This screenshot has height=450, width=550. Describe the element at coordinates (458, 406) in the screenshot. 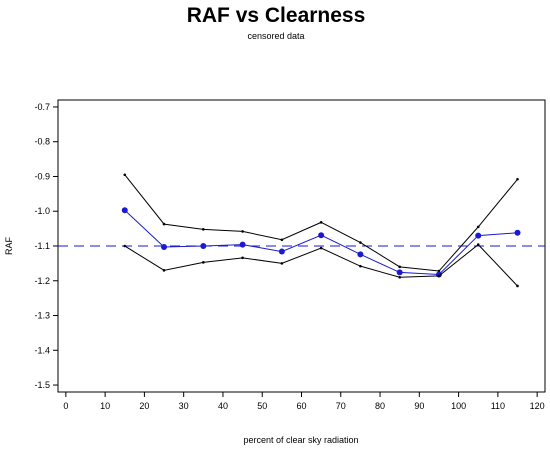

I see `x-tick-label: 100` at that location.